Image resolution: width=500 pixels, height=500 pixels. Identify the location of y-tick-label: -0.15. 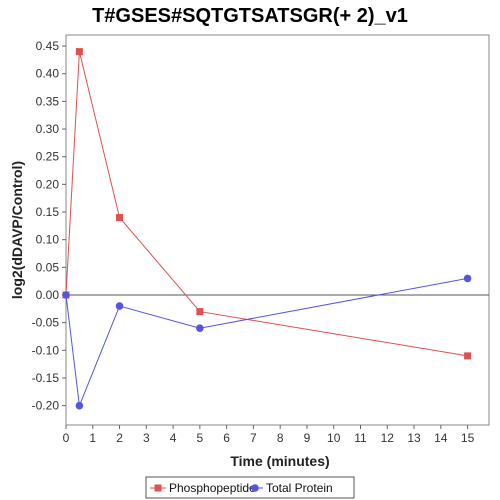
(46, 378).